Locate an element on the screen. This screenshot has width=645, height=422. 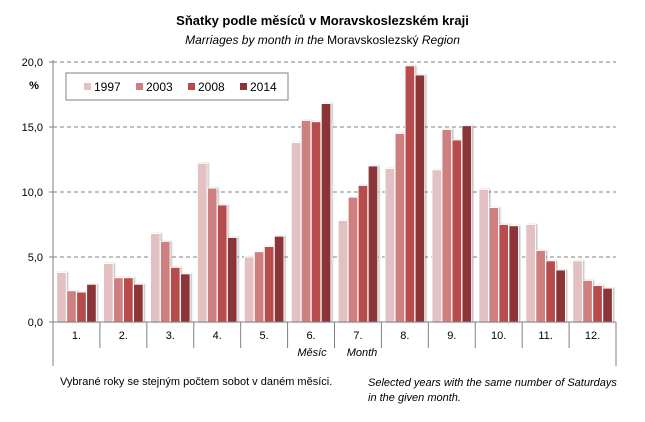
legend-label-2003: 2003 is located at coordinates (159, 87).